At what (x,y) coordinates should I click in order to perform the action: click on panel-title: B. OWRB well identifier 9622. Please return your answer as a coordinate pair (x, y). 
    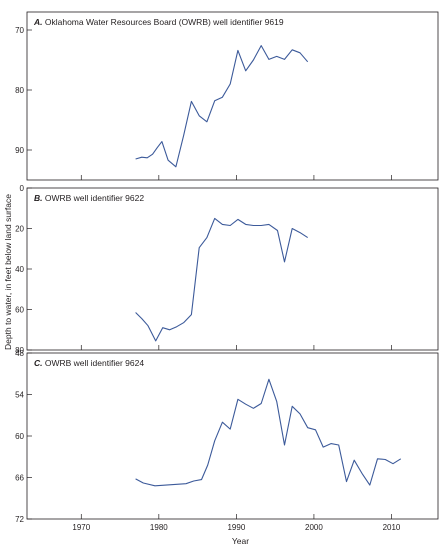
    Looking at the image, I should click on (89, 198).